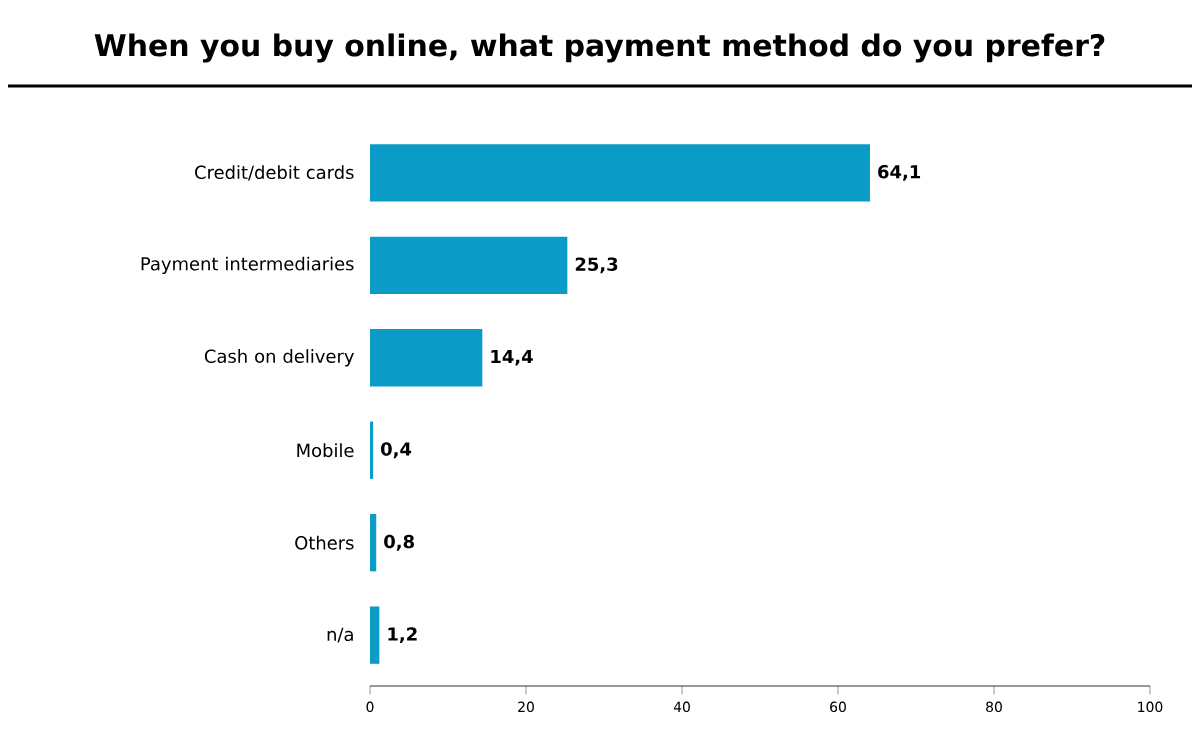  I want to click on data-label: 0,8, so click(399, 542).